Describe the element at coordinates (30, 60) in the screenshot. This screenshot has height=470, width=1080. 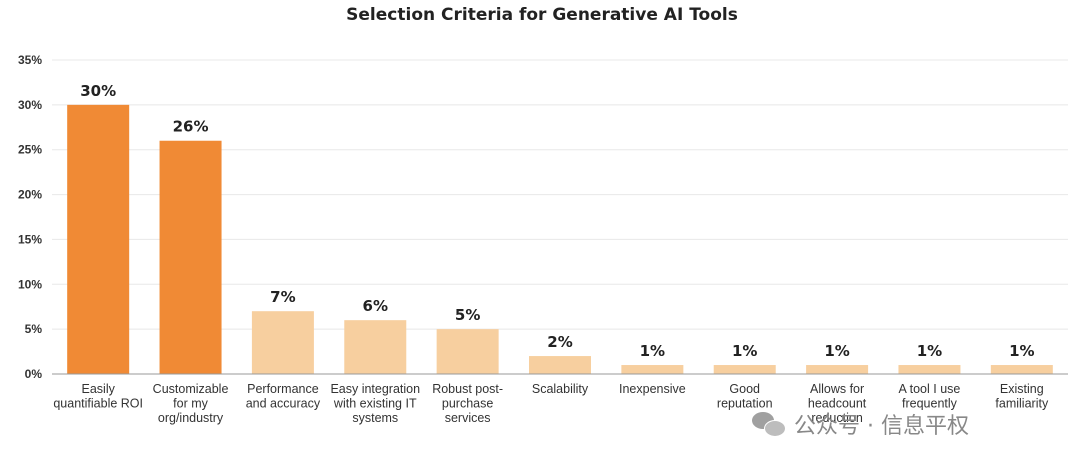
I see `y-tick-label: 35%` at that location.